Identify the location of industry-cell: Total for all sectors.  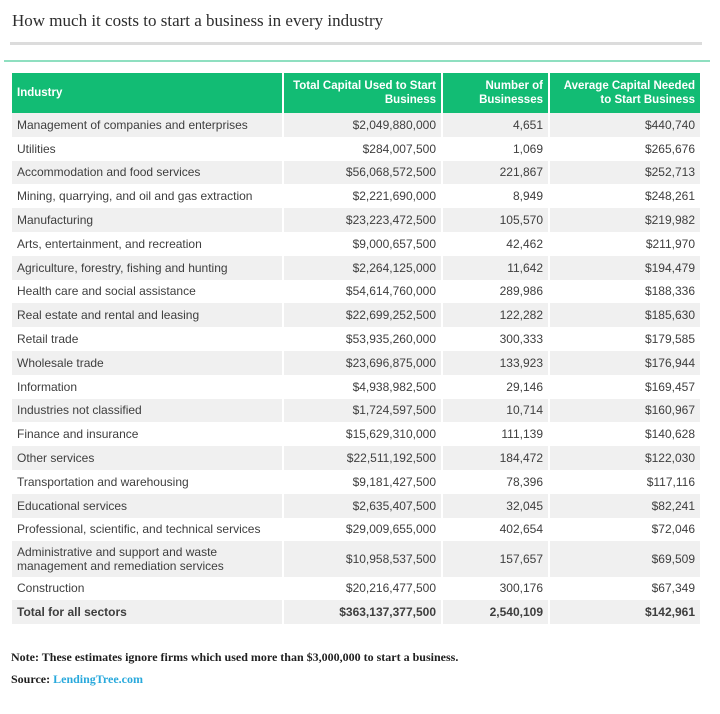
(147, 612).